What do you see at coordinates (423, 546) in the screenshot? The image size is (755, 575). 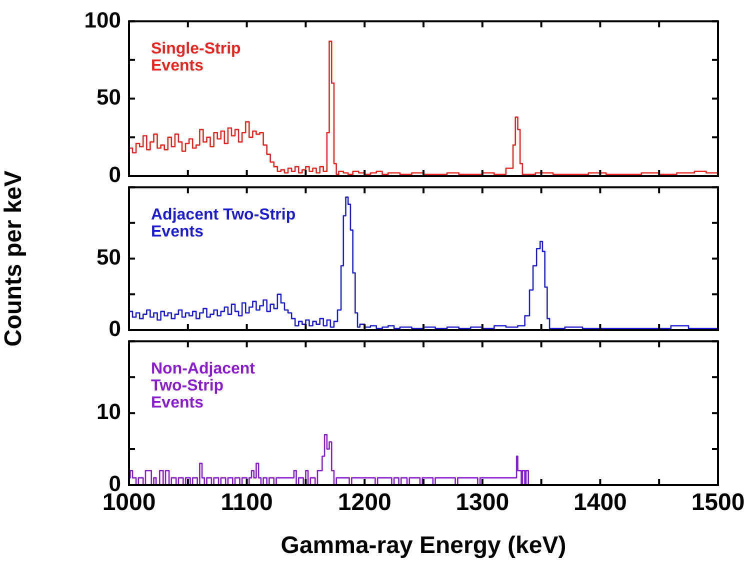 I see `x-axis-title: Gamma-ray Energy (keV)` at bounding box center [423, 546].